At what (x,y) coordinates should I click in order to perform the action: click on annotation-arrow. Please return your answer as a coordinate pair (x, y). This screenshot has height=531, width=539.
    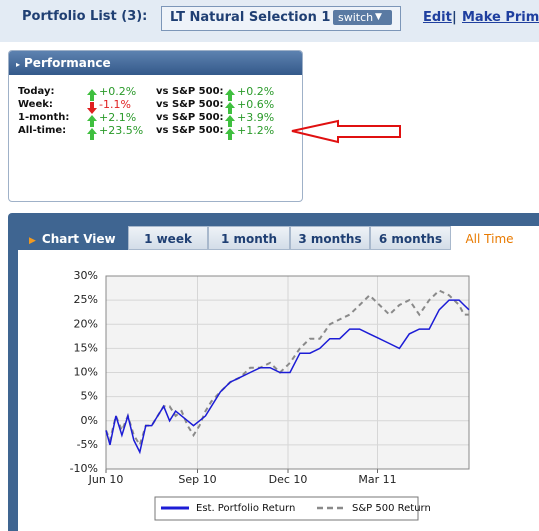
    Looking at the image, I should click on (346, 131).